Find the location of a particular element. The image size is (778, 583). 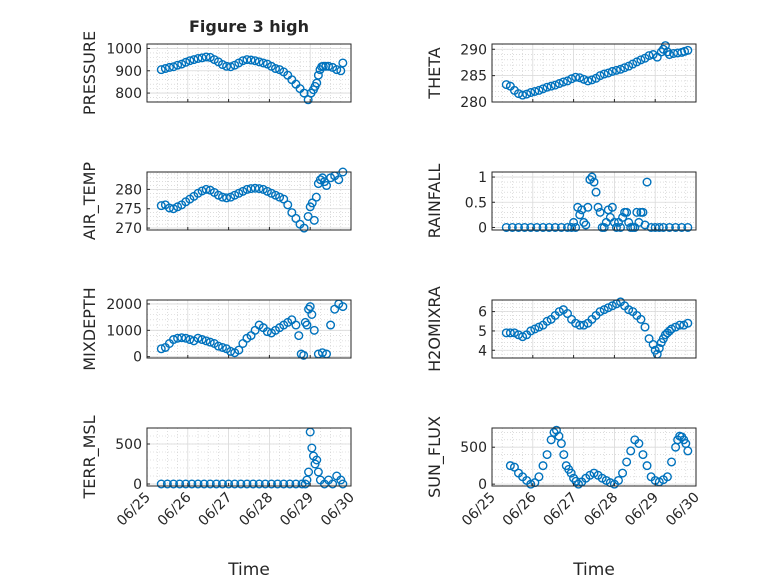

y-tick-label: 270 is located at coordinates (128, 229).